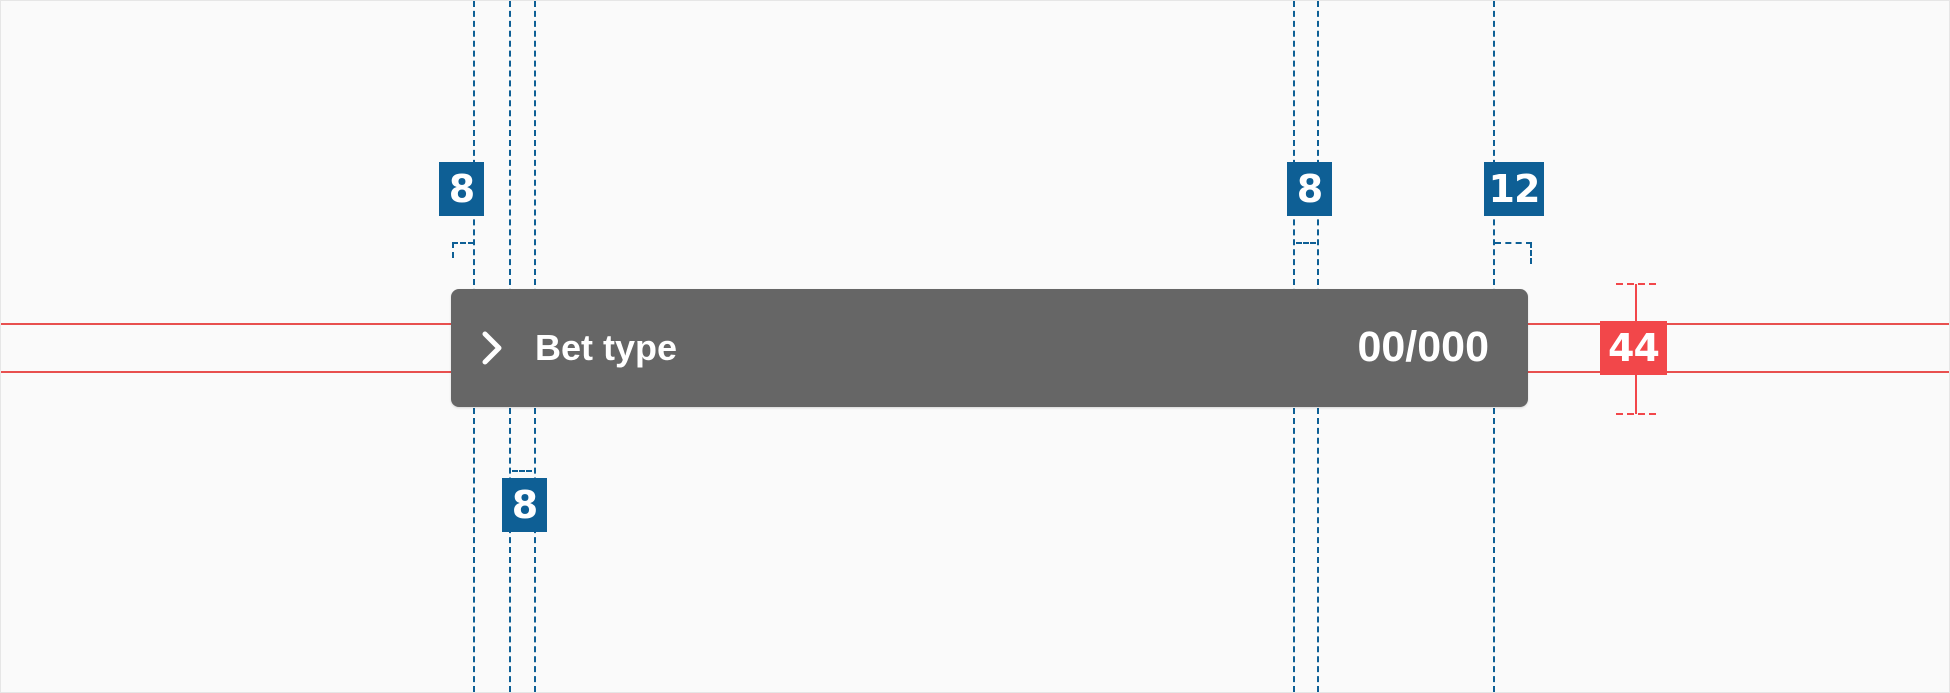 The width and height of the screenshot is (1950, 693). I want to click on spacing-badge-top-right: 12, so click(1514, 189).